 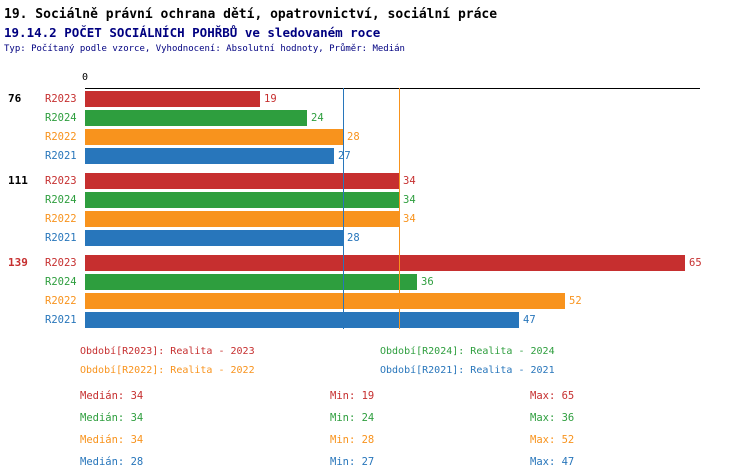 I want to click on bar-row: R2024 24, so click(x=375, y=117).